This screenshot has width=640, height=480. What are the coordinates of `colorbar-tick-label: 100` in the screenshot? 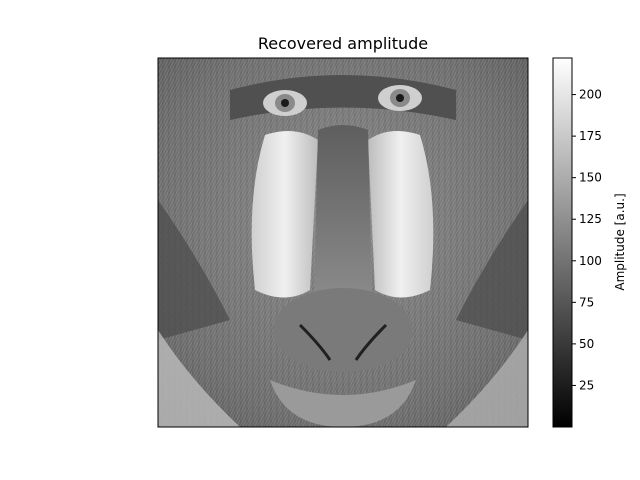 It's located at (590, 261).